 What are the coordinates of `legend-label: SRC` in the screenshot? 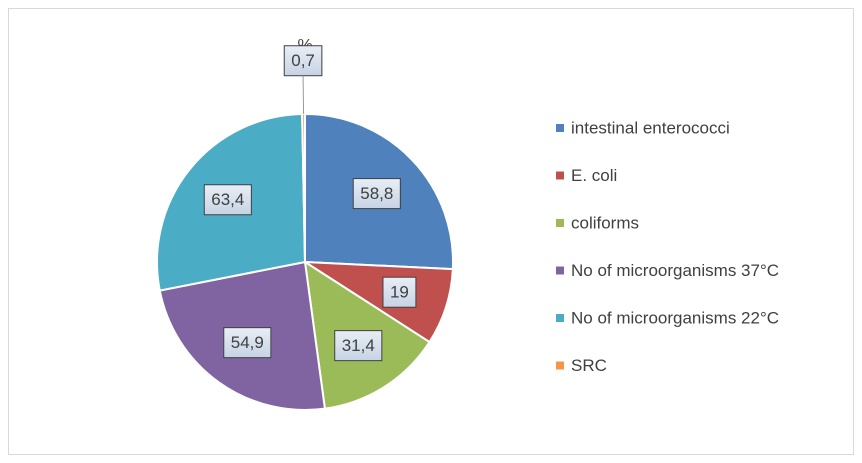 It's located at (589, 365).